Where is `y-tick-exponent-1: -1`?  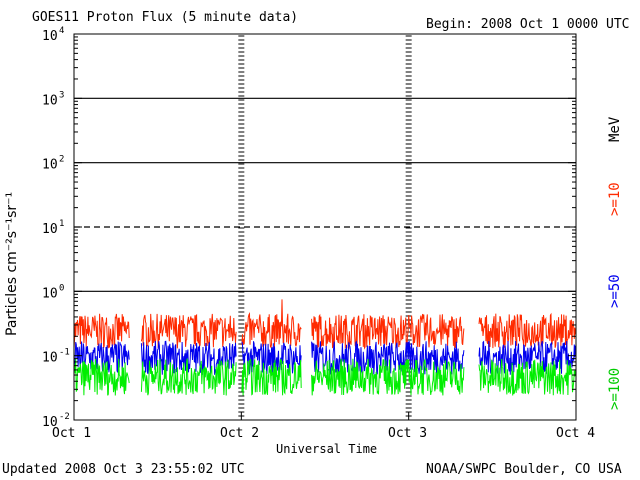
y-tick-exponent-1: -1 is located at coordinates (64, 353).